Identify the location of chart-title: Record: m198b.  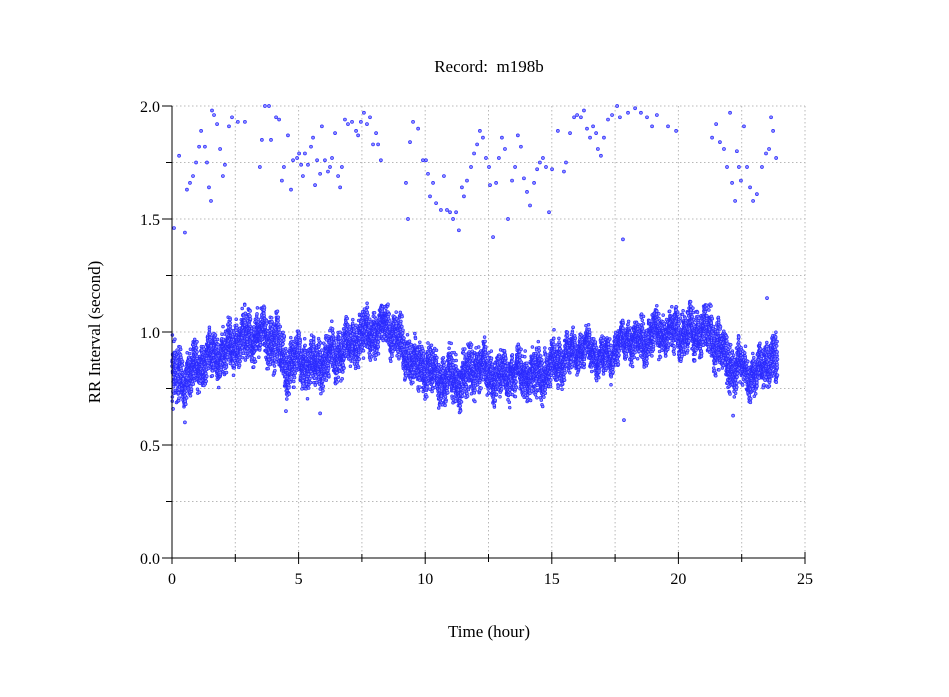
(489, 66).